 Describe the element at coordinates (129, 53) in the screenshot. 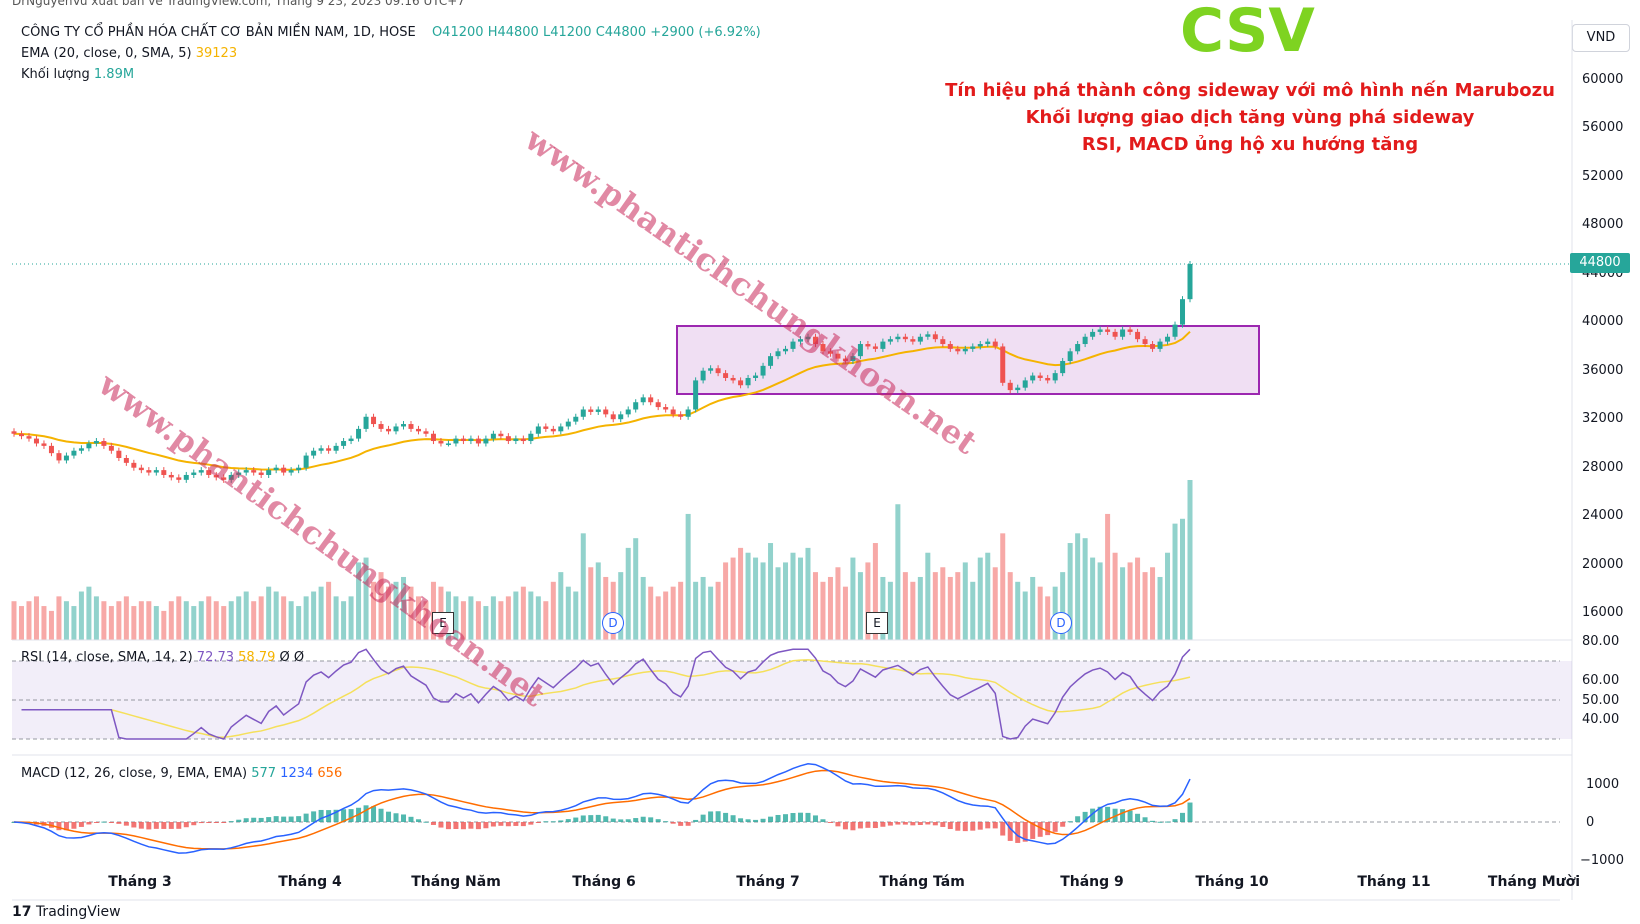

I see `ema-legend: EMA (20, close, 0, SMA, 5) 39123` at that location.